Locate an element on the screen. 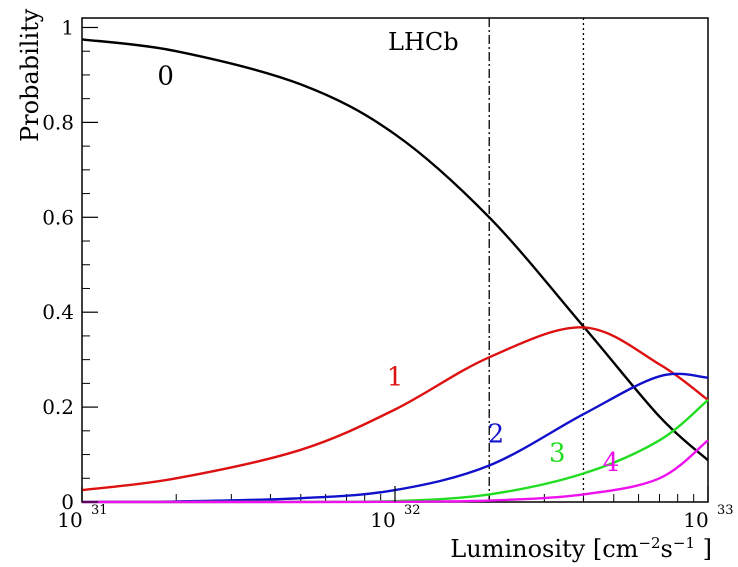  x-tick-exponent: 31 is located at coordinates (99, 510).